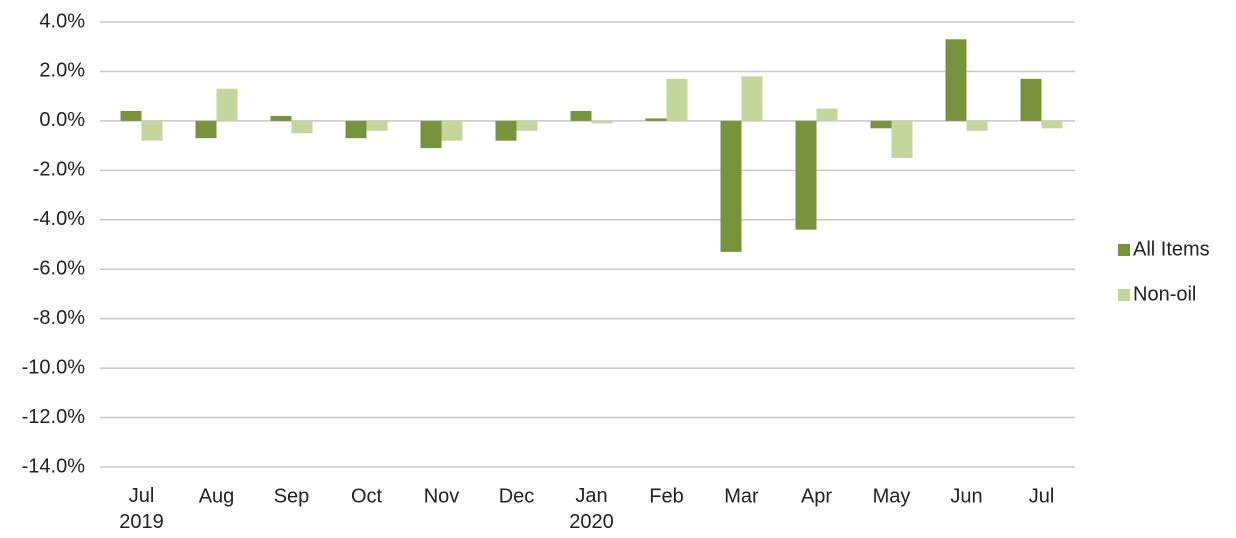 This screenshot has height=538, width=1236. I want to click on y-tick-label: -10.0%, so click(54, 367).